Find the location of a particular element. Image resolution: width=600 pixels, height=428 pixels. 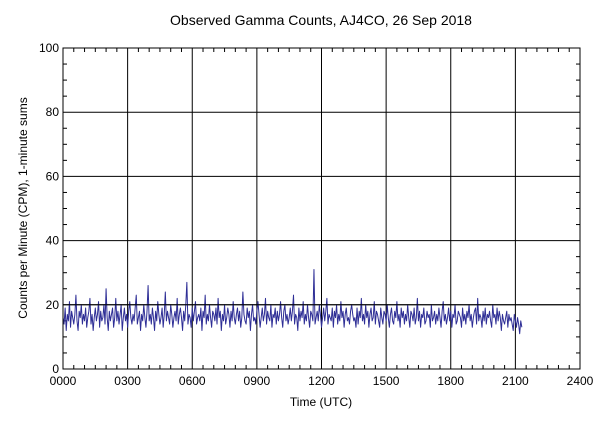

x-tick-label: 1200 is located at coordinates (321, 381).